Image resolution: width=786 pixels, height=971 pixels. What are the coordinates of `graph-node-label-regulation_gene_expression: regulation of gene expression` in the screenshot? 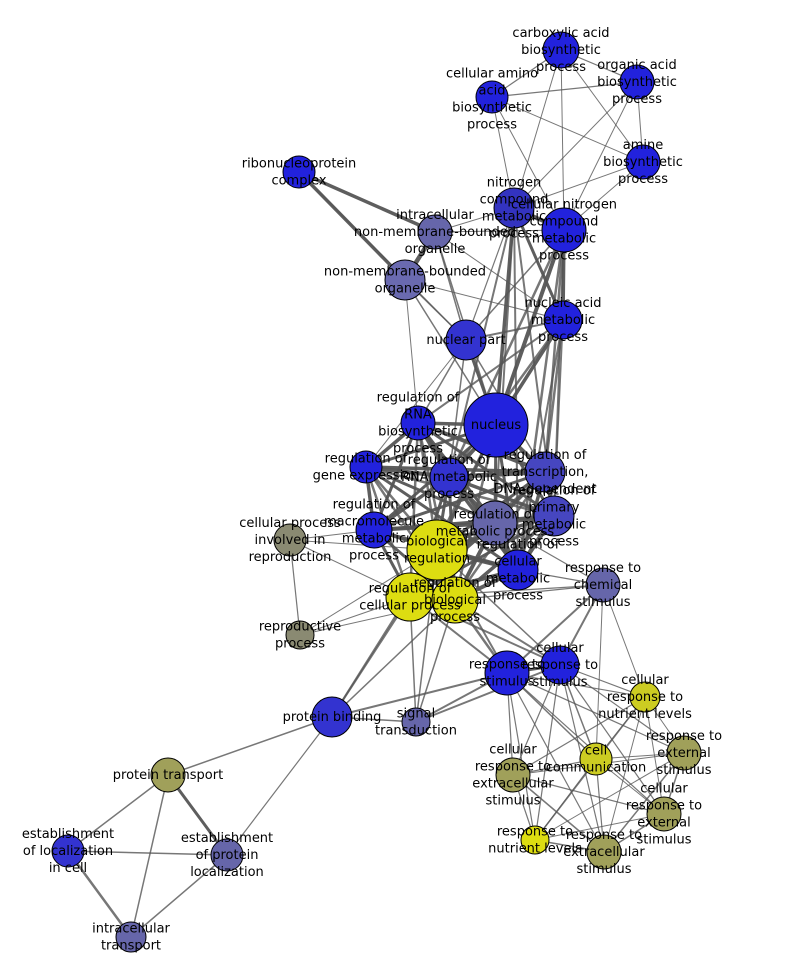 It's located at (366, 467).